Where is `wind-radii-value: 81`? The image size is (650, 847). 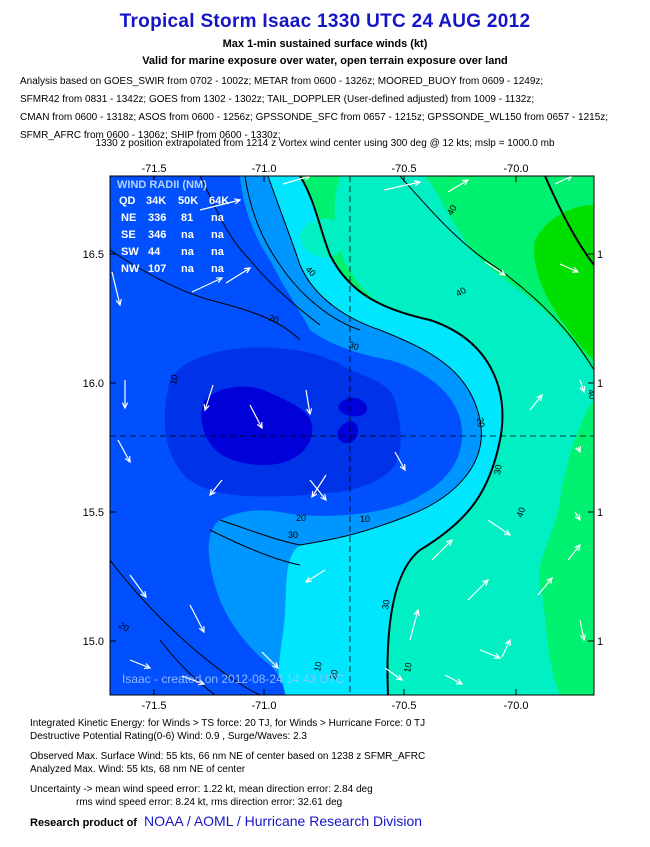
wind-radii-value: 81 is located at coordinates (187, 218).